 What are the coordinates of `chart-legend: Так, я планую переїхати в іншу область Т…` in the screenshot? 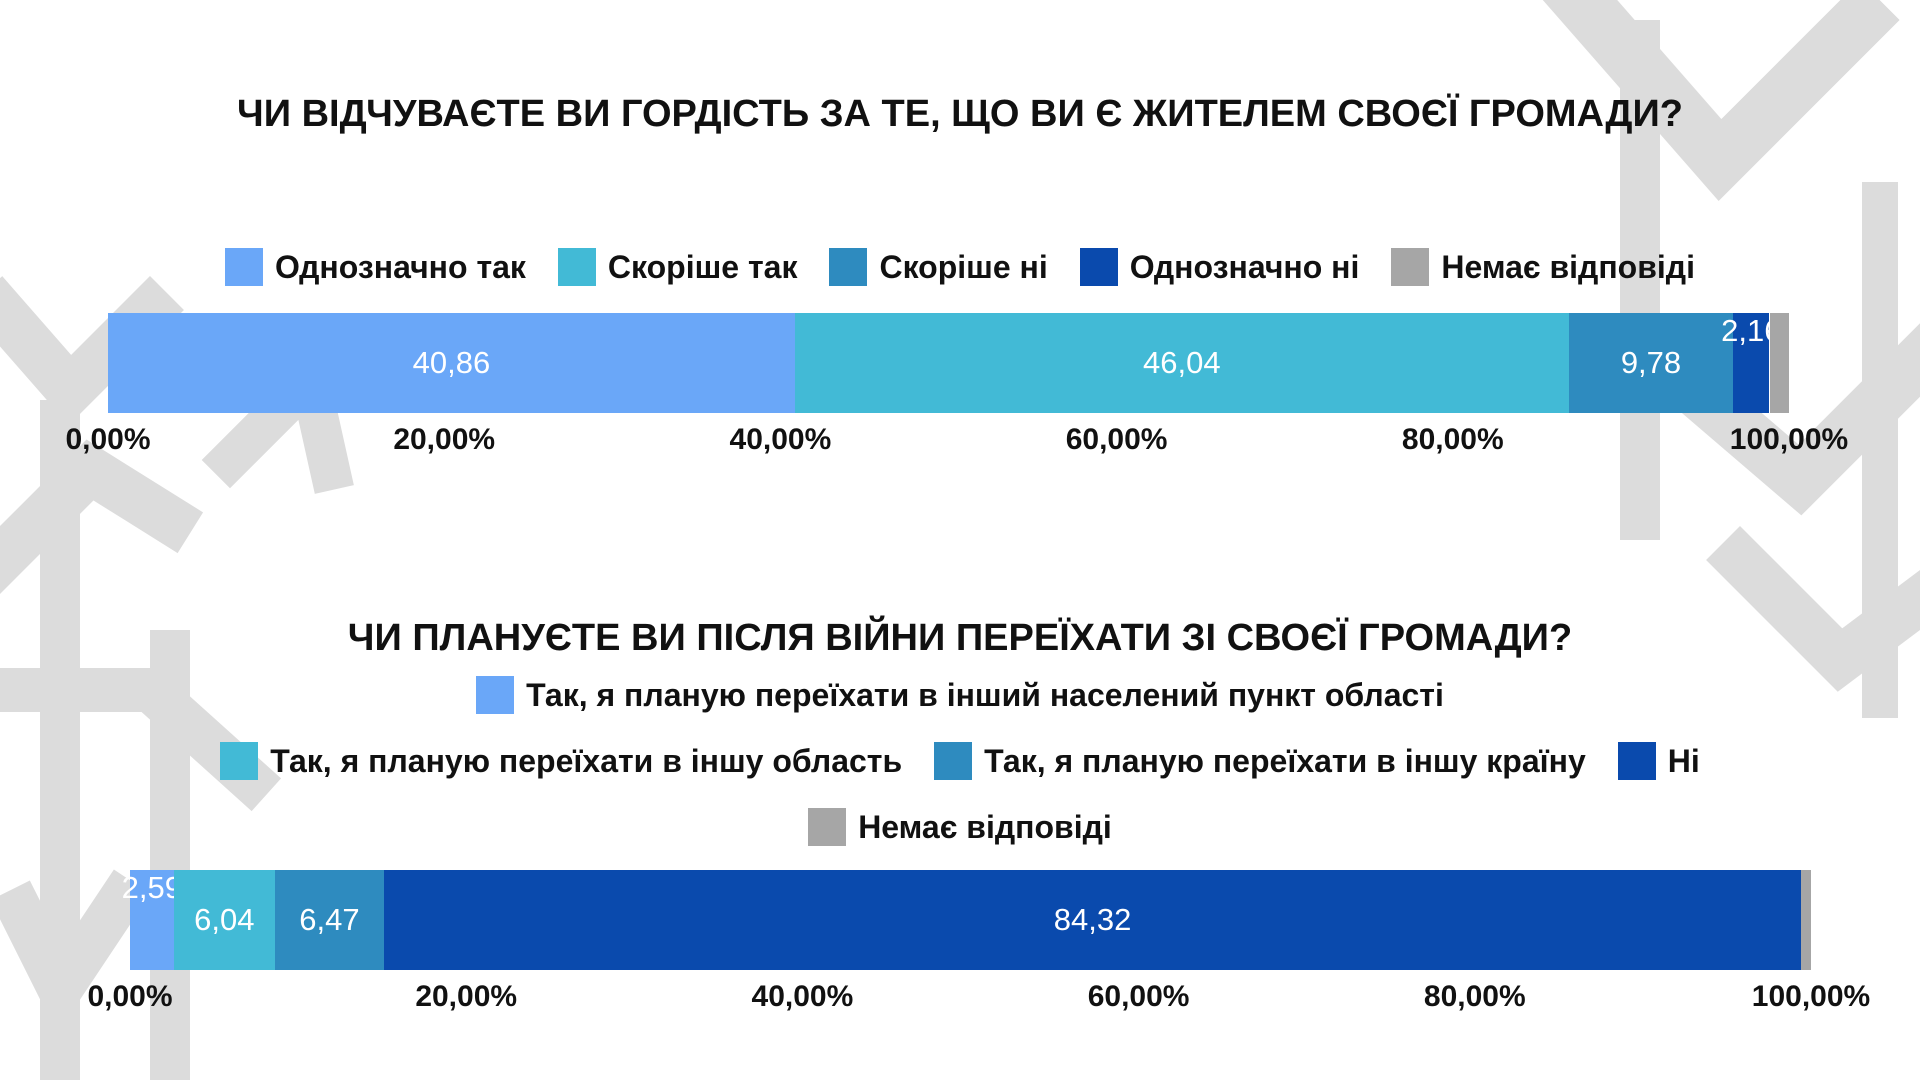 It's located at (960, 761).